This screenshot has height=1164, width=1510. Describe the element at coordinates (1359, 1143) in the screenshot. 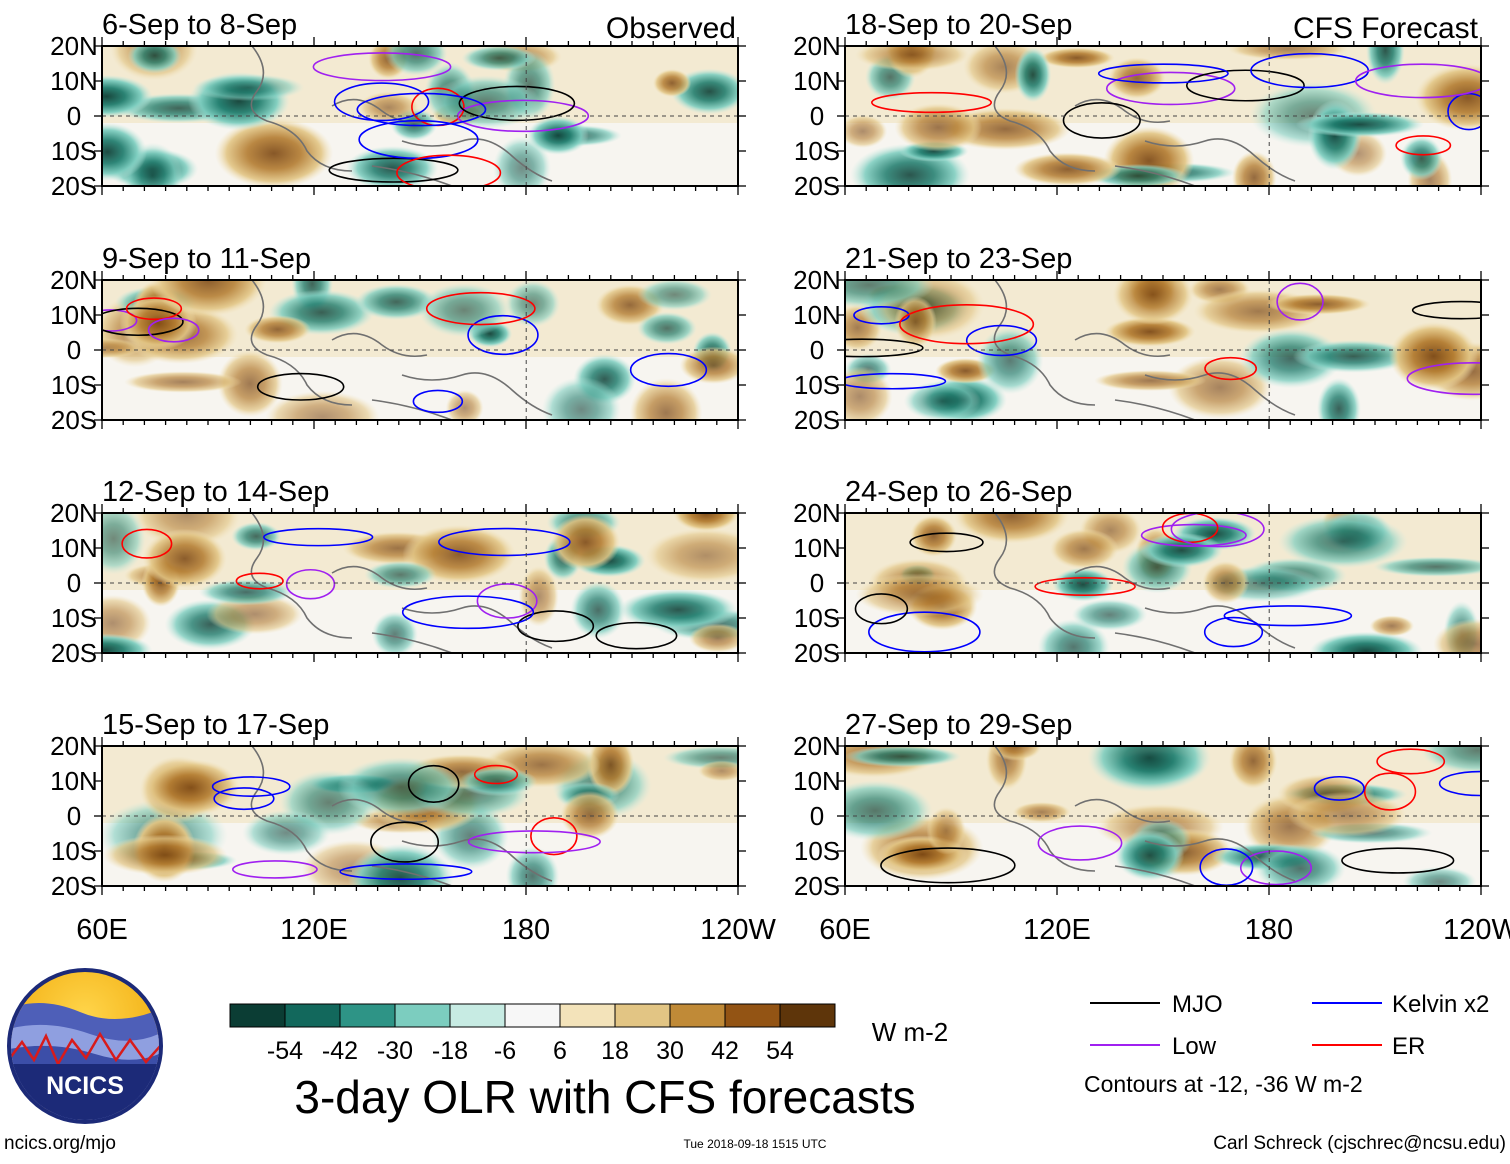

I see `author-credit: Carl Schreck (cjschrec@ncsu.edu)` at that location.